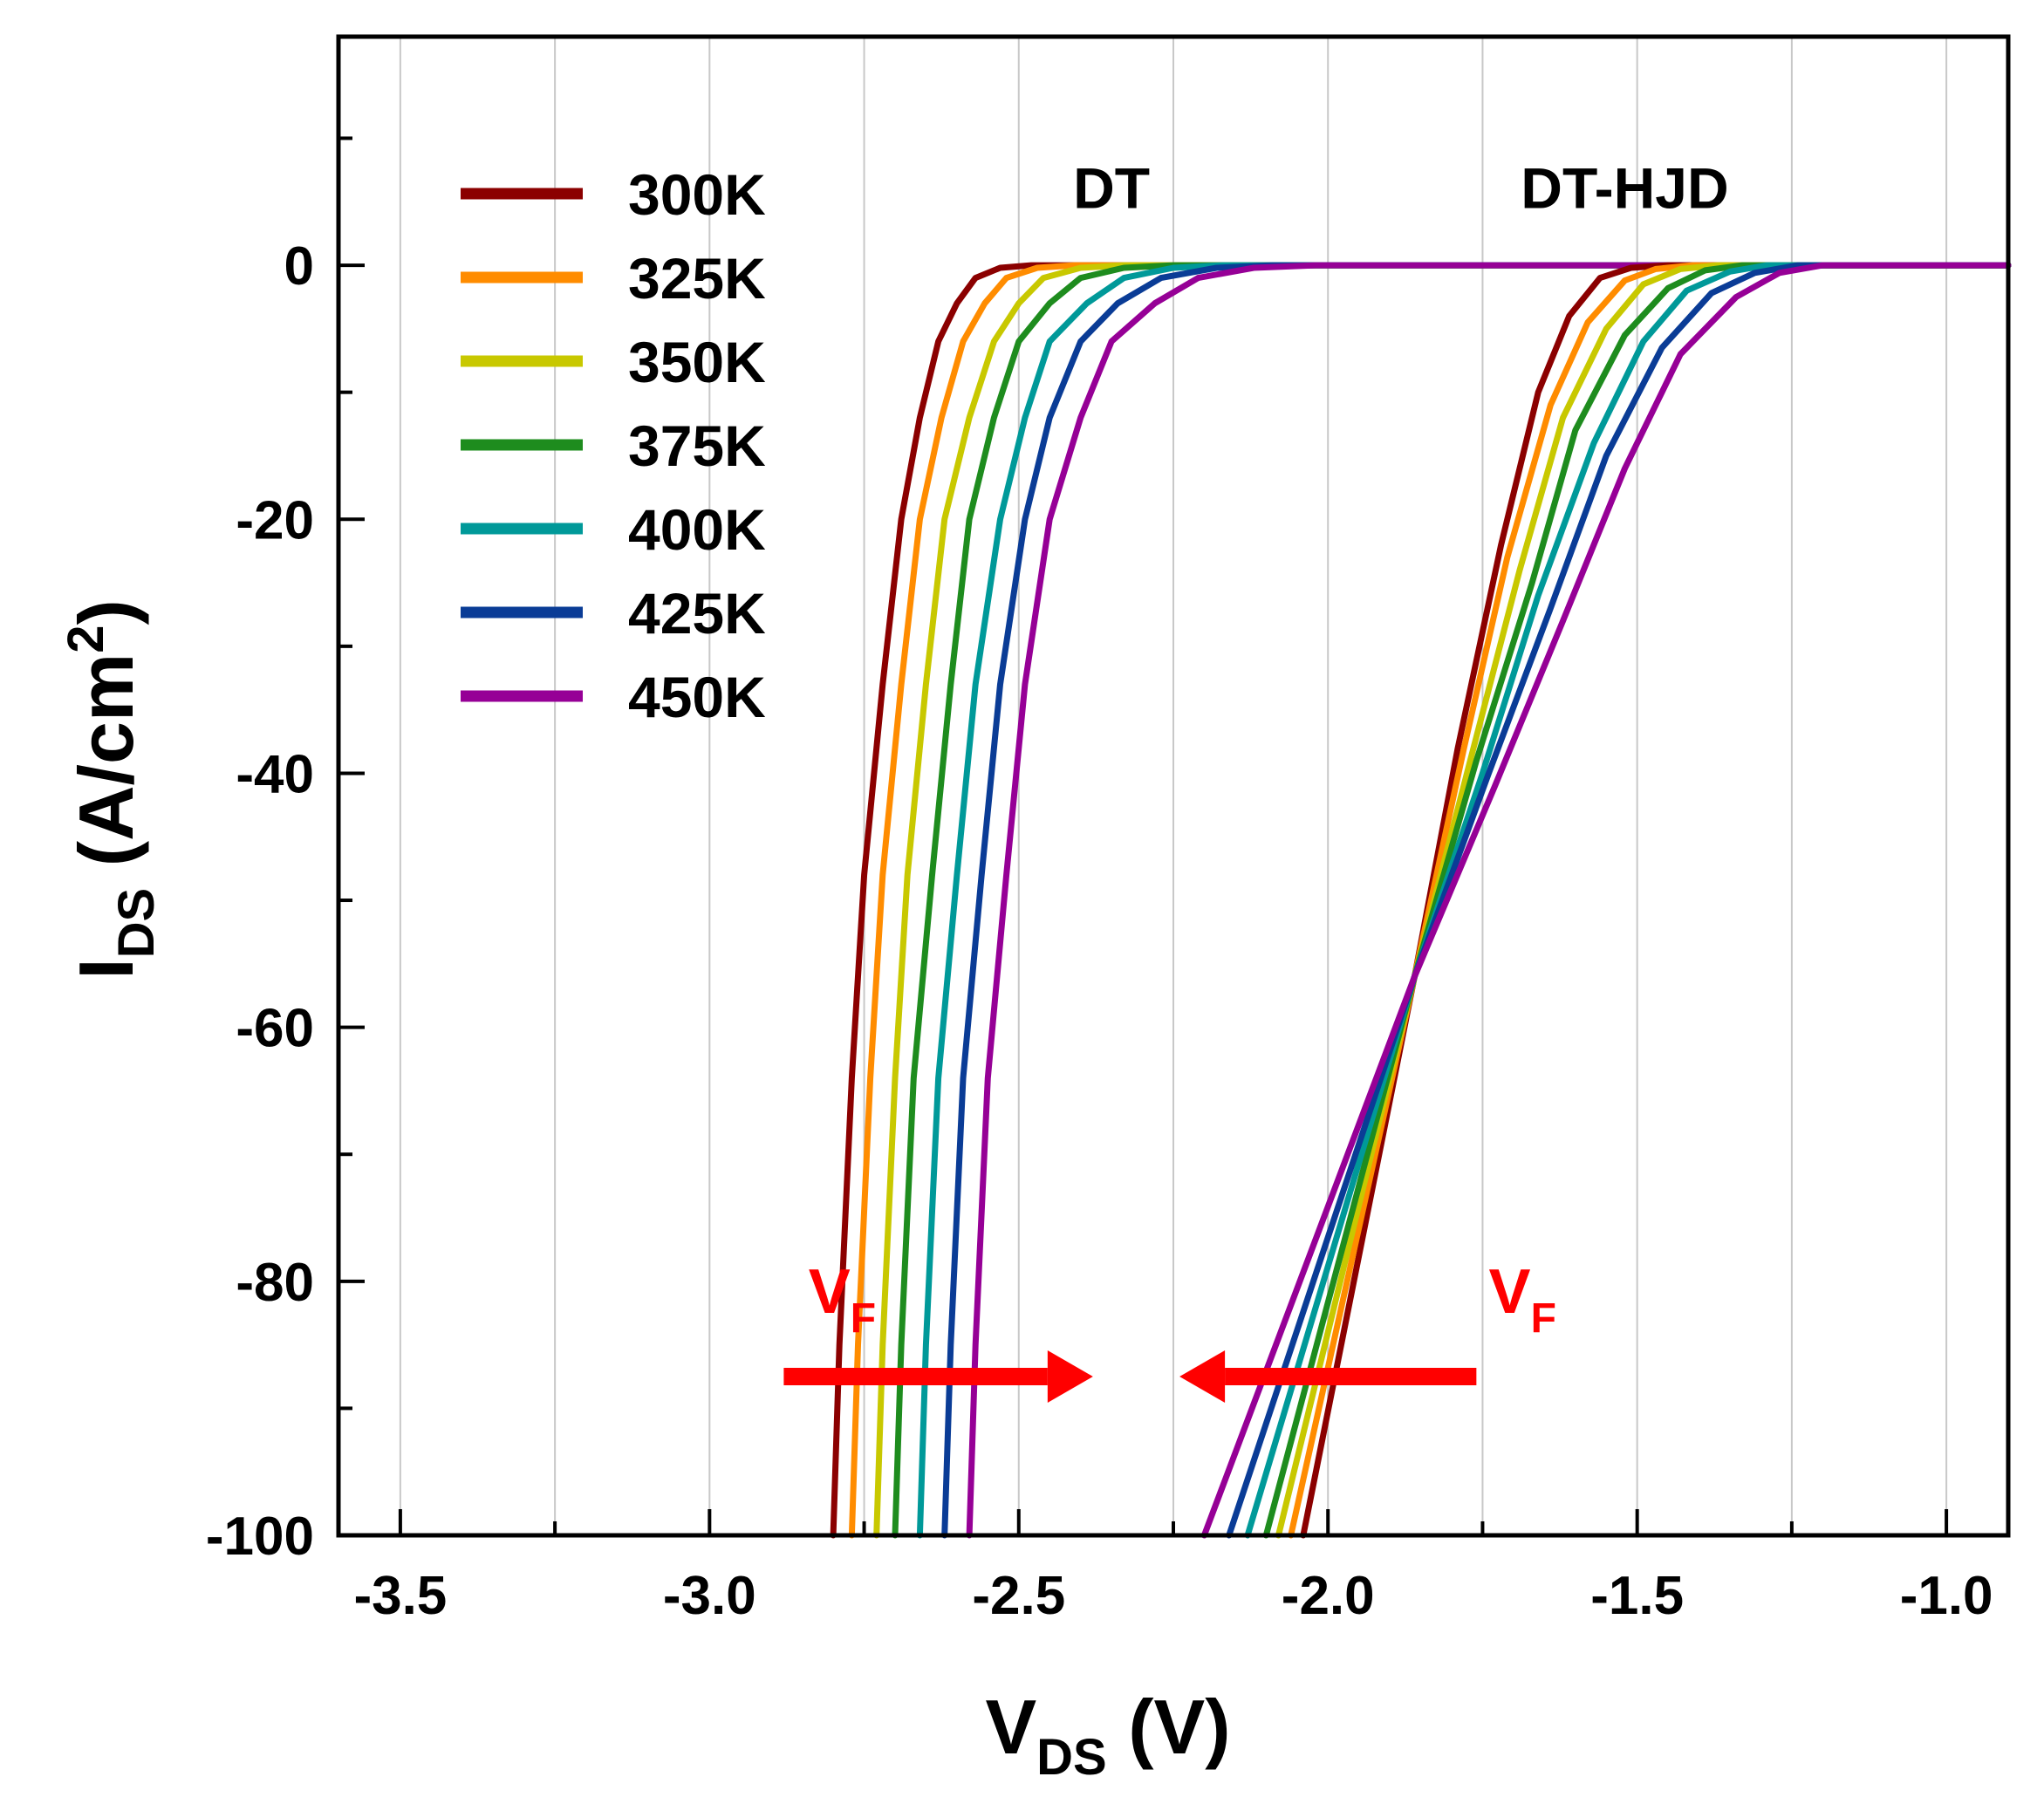 This screenshot has height=1804, width=2044. I want to click on y-tick-label: 0, so click(299, 266).